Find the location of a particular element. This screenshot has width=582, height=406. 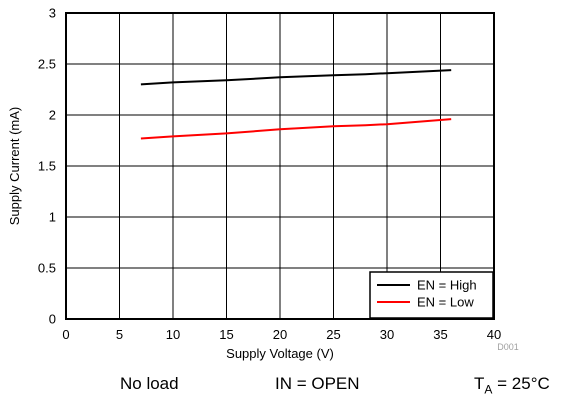

temperature-symbol: T is located at coordinates (479, 383).